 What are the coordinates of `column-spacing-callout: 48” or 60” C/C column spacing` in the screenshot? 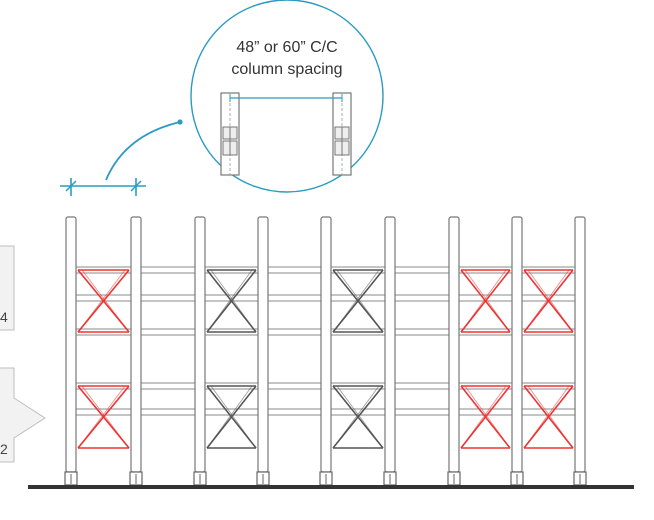 It's located at (287, 96).